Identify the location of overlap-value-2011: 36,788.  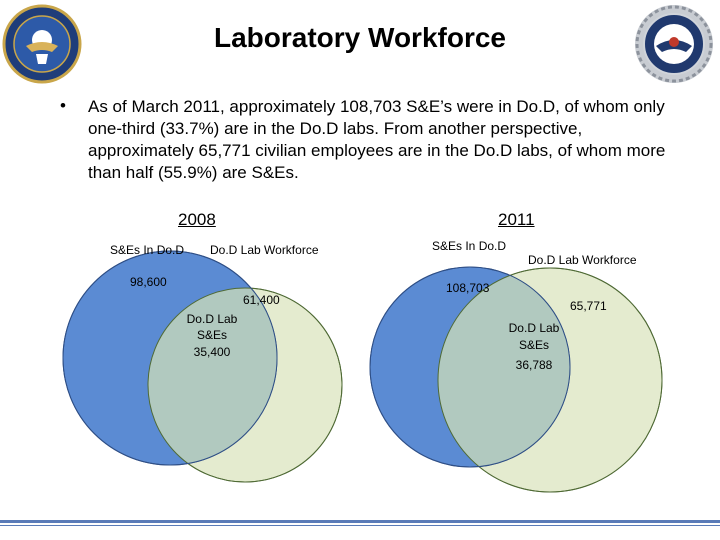
(534, 365).